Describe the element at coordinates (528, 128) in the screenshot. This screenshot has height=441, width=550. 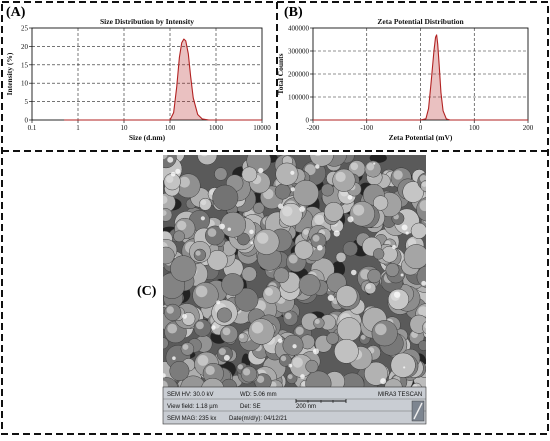
I see `zeta-chart-xtick-label-4: 200` at that location.